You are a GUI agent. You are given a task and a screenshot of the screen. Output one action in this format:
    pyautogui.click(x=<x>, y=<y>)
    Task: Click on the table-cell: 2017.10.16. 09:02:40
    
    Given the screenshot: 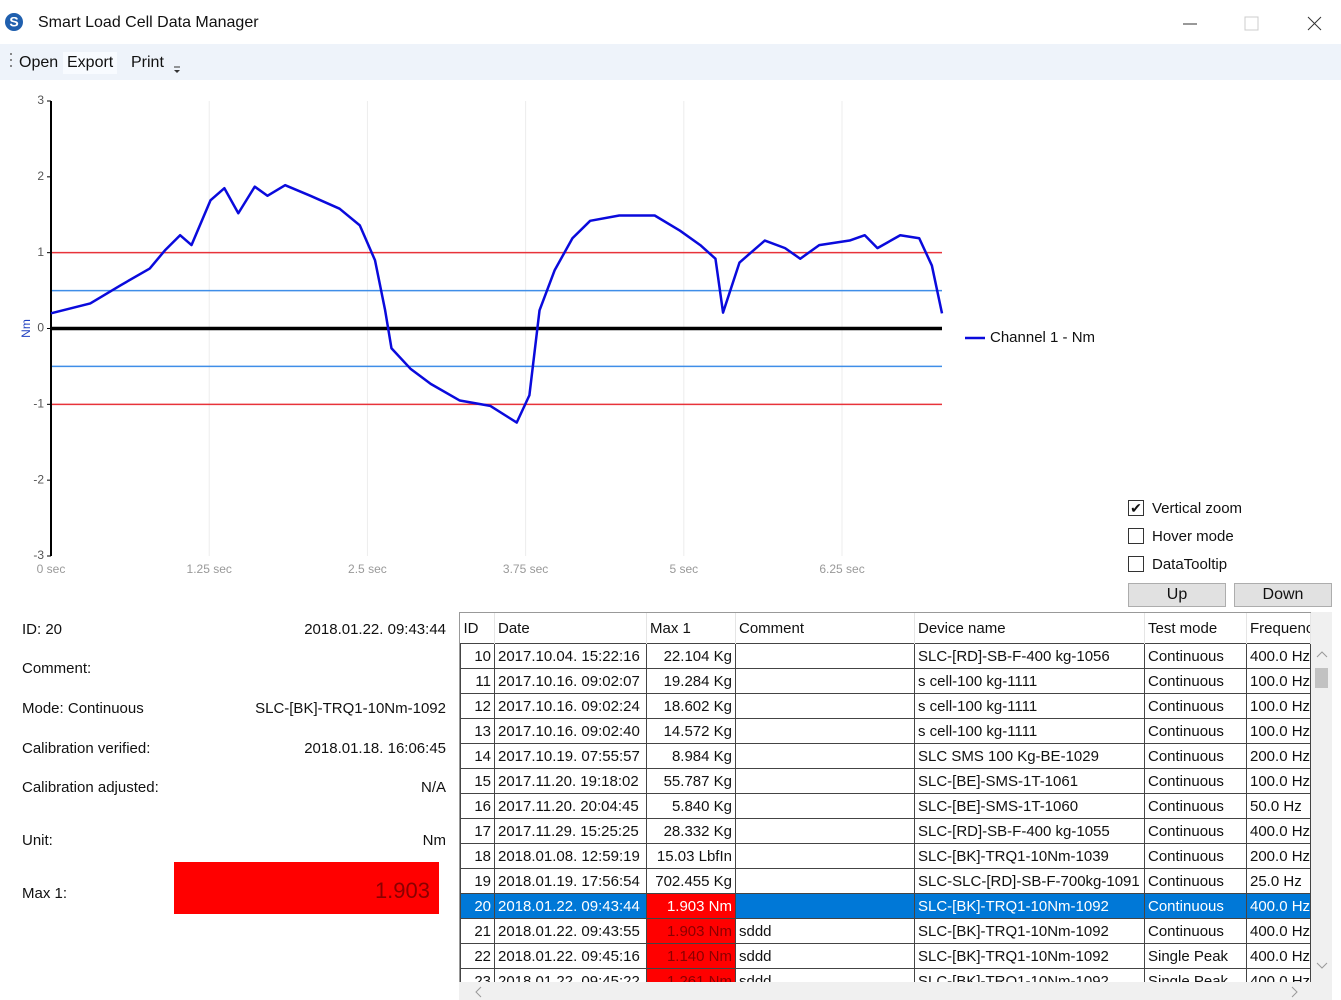 What is the action you would take?
    pyautogui.click(x=570, y=731)
    